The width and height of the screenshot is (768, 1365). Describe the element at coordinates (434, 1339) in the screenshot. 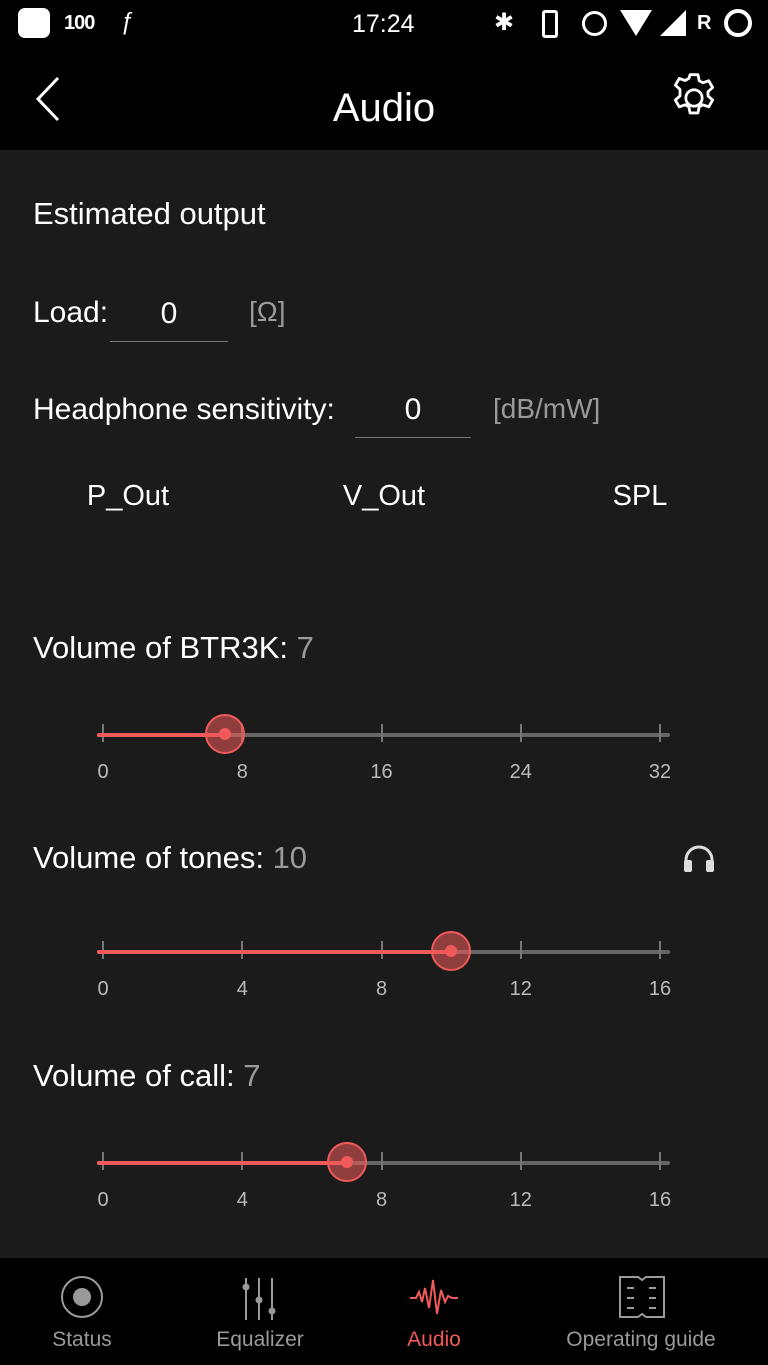

I see `nav-audio-label: Audio` at that location.